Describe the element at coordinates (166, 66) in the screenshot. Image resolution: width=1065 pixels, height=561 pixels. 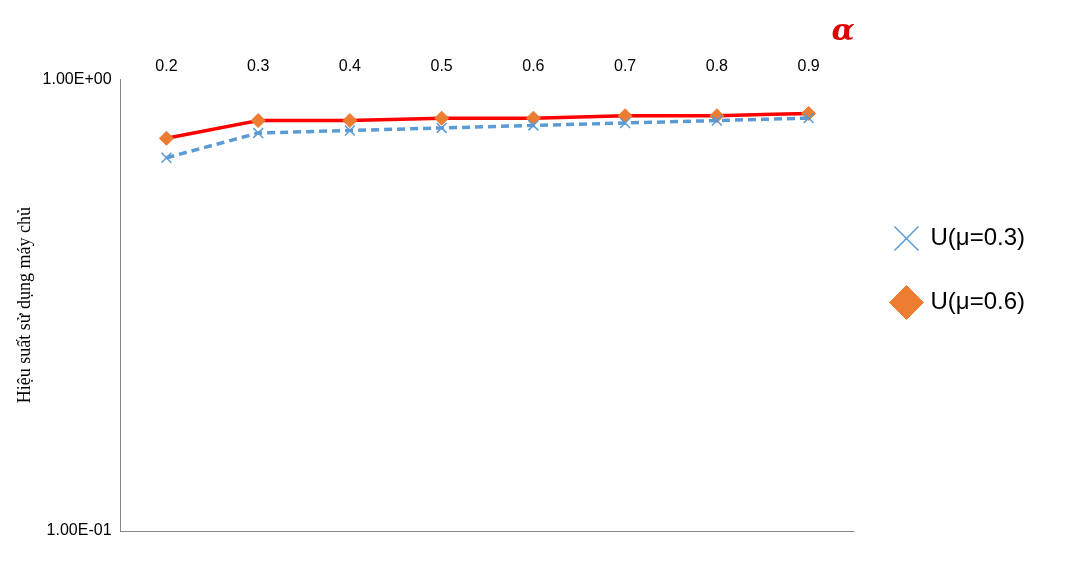
I see `x-tick-label: 0.2` at that location.